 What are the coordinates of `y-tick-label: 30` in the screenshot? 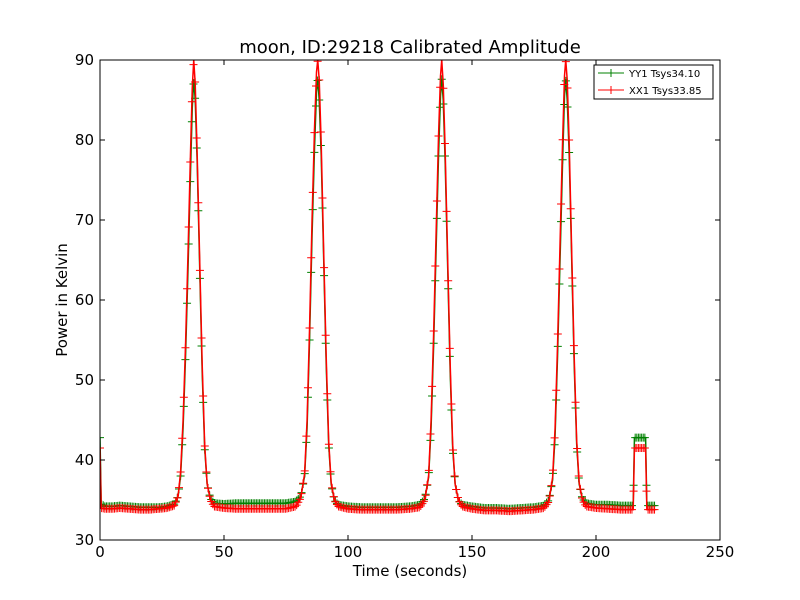 It's located at (84, 540).